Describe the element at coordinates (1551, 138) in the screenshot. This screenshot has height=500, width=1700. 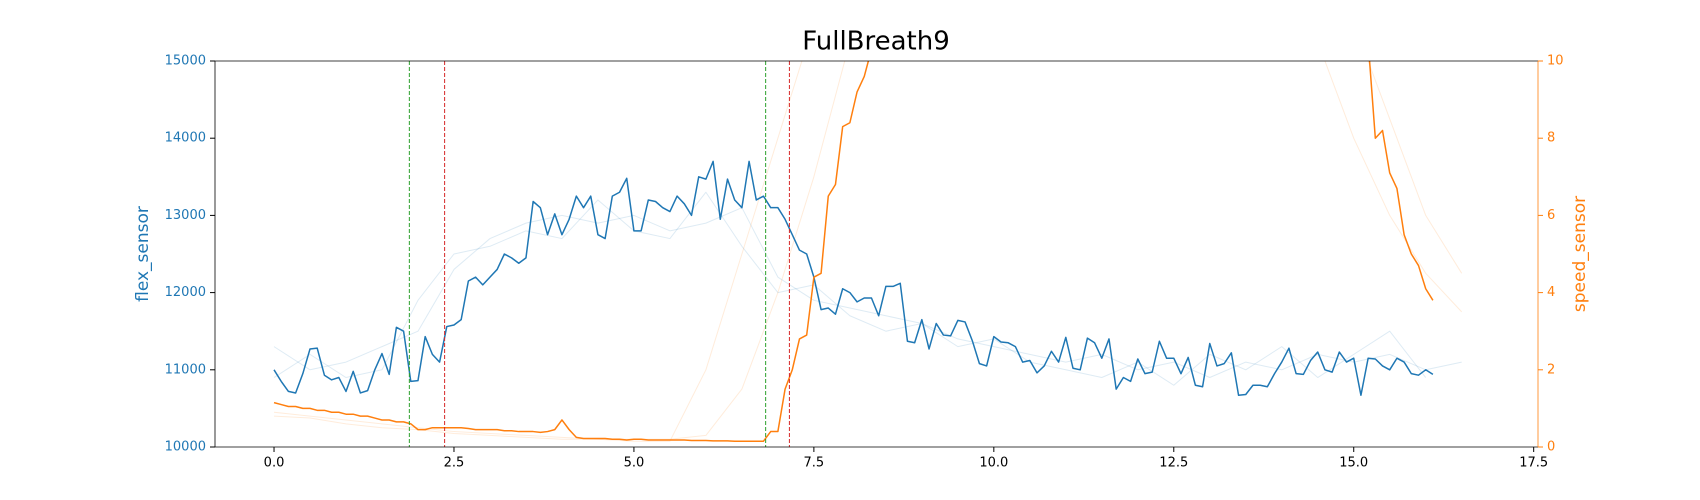
I see `y2-tick-label: 8` at that location.